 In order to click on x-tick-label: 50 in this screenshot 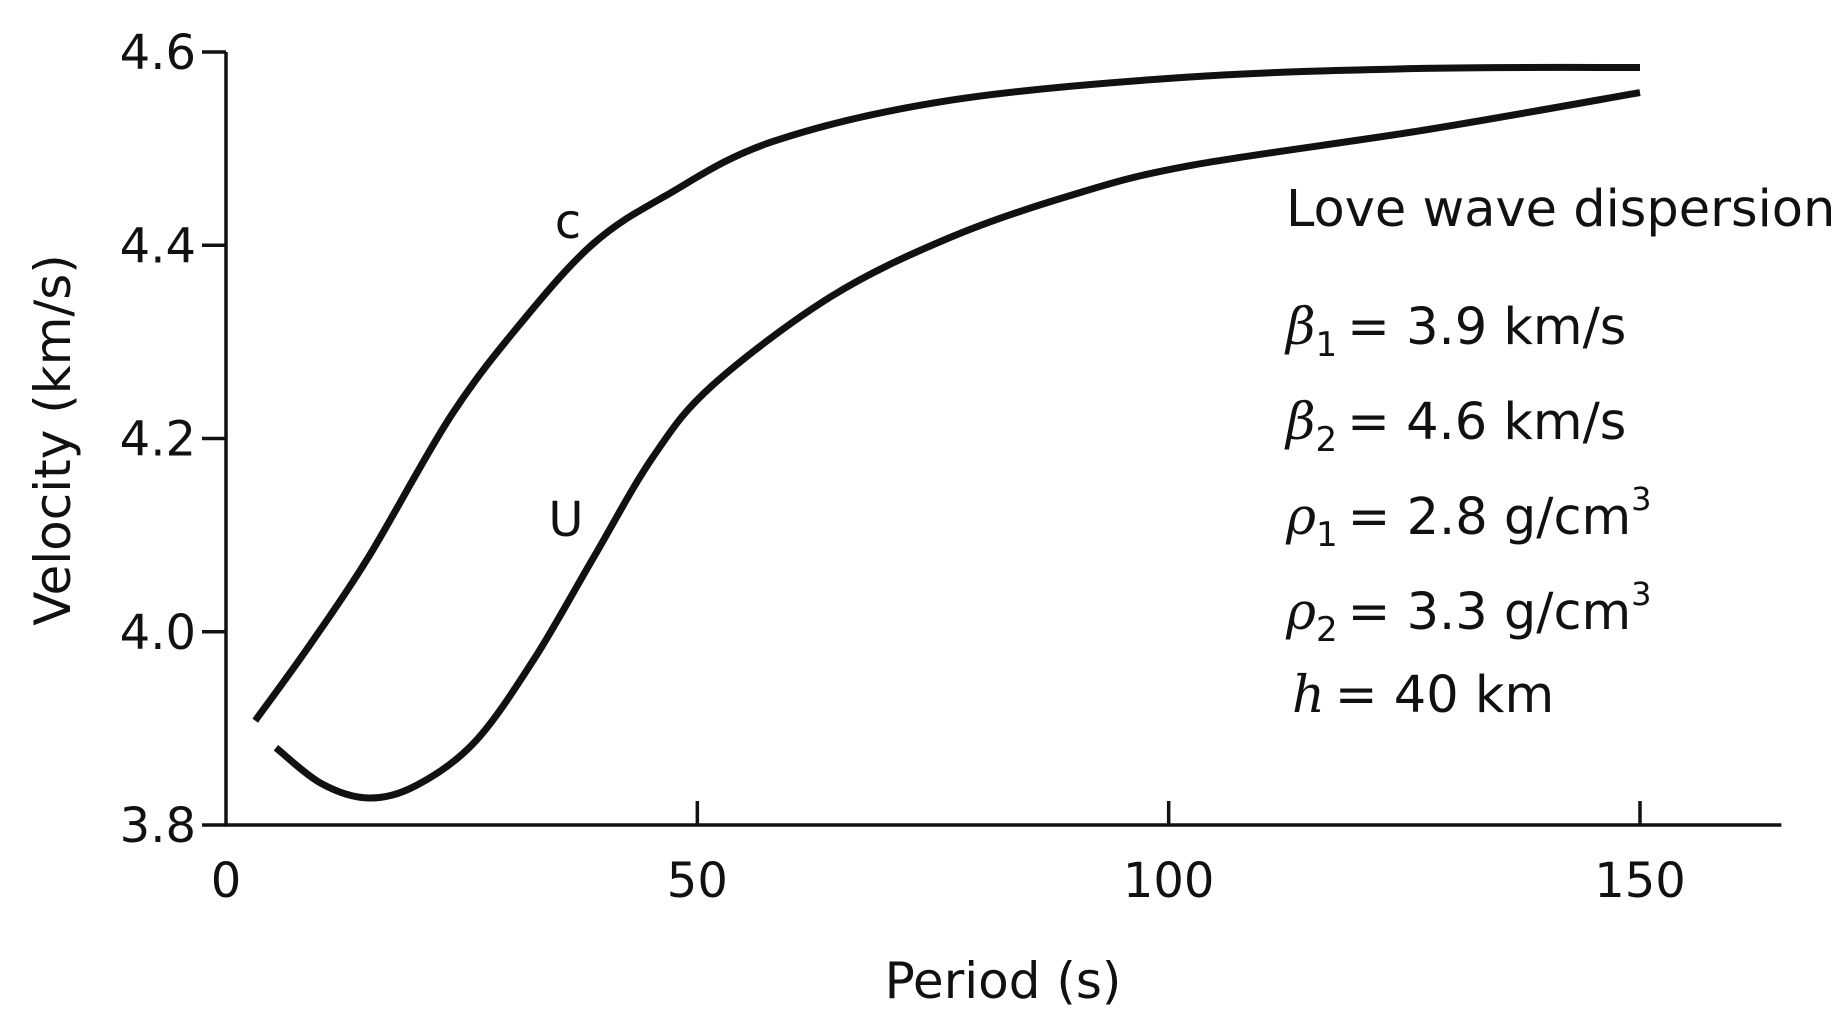, I will do `click(697, 881)`.